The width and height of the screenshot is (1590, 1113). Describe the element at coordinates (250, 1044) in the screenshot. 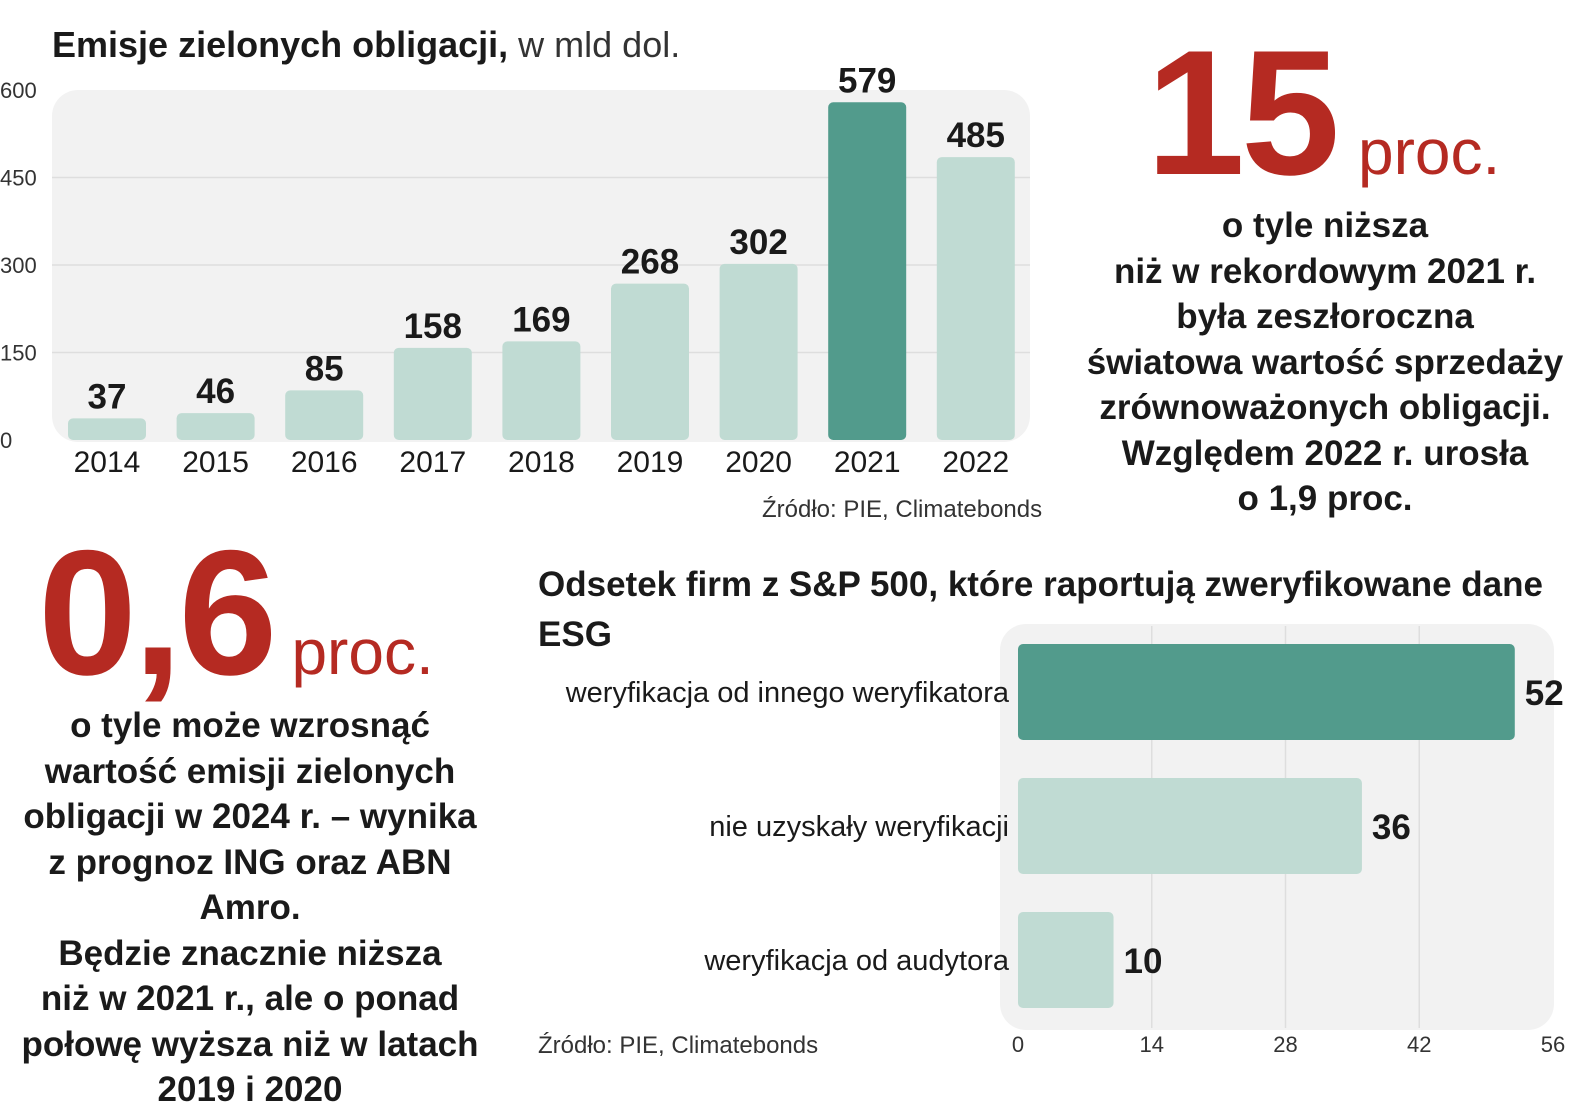

I see `stat-06-description-line: połowę wyższa niż w latach` at that location.